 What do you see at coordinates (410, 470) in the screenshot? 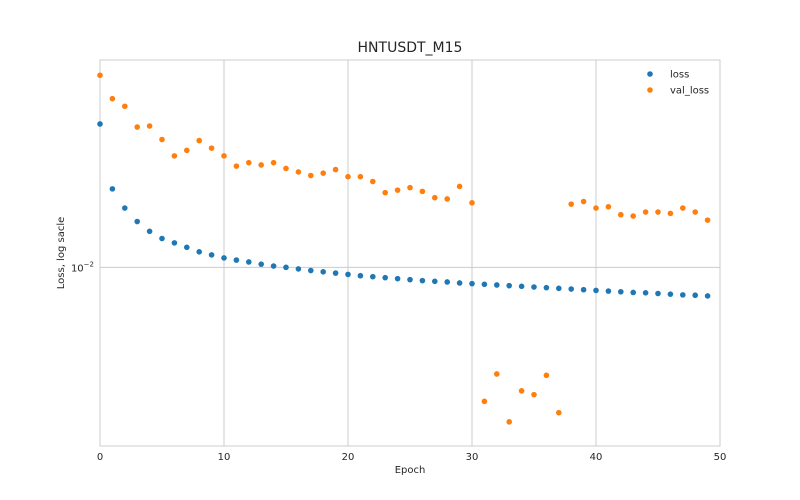
I see `x-axis-label: Epoch` at bounding box center [410, 470].